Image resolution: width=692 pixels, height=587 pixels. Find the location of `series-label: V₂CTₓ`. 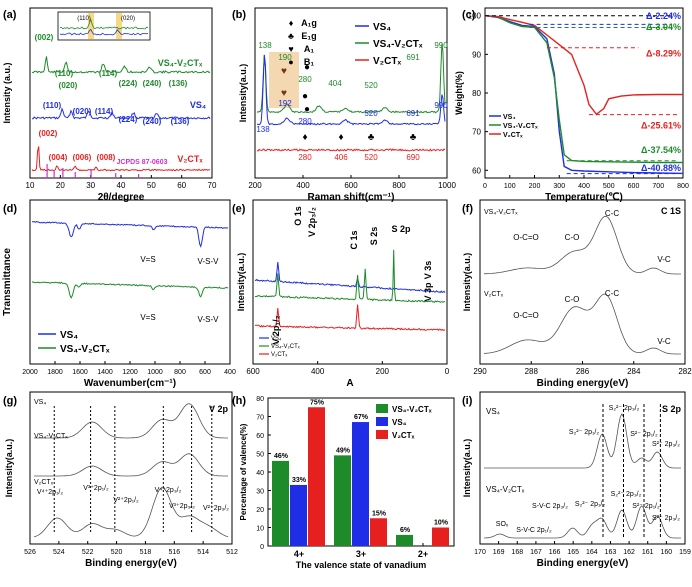

series-label: V₂CTₓ is located at coordinates (190, 159).